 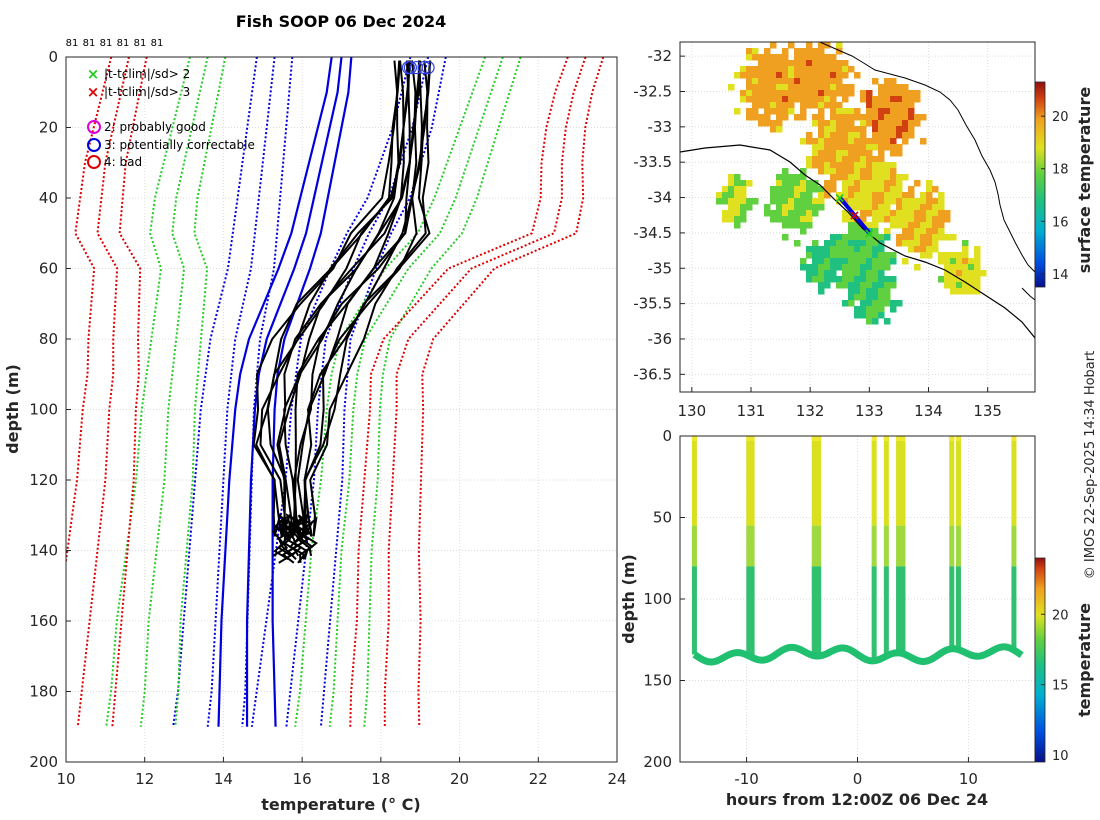 I want to click on legend-q4-label: 4: bad, so click(x=123, y=162).